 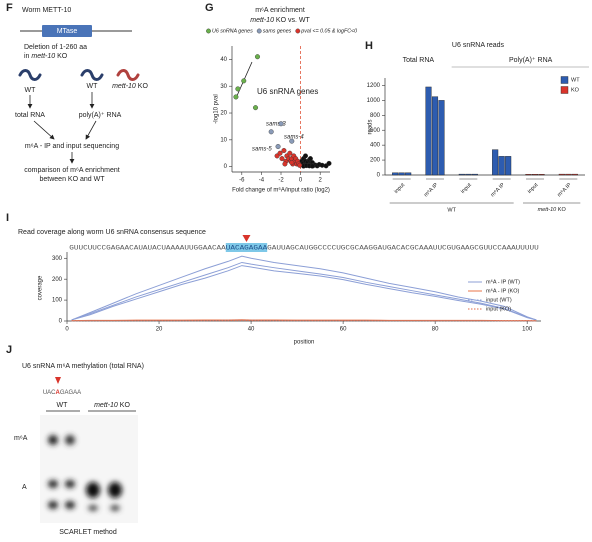 What do you see at coordinates (280, 10) in the screenshot?
I see `chart-title: m⁶A enrichment` at bounding box center [280, 10].